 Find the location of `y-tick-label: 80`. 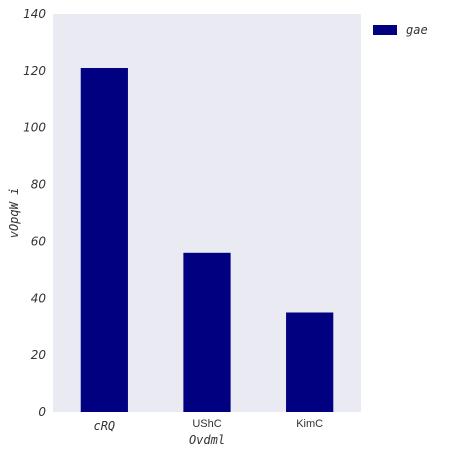

y-tick-label: 80 is located at coordinates (39, 185).